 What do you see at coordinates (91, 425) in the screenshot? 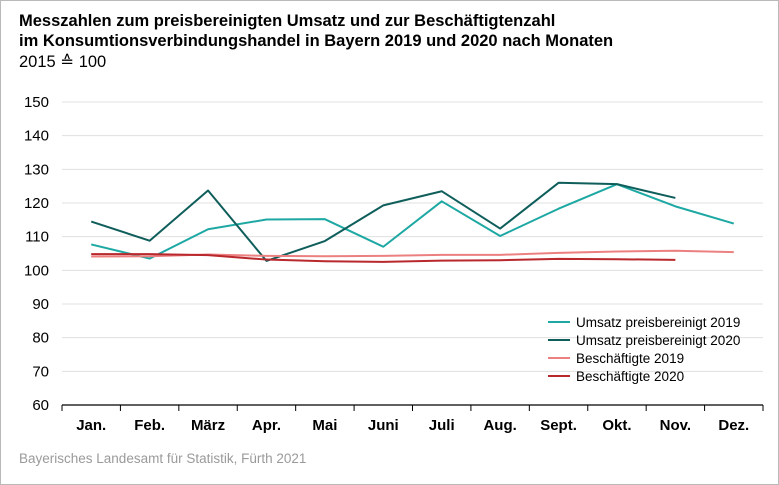
I see `x-tick-label: Jan.` at bounding box center [91, 425].